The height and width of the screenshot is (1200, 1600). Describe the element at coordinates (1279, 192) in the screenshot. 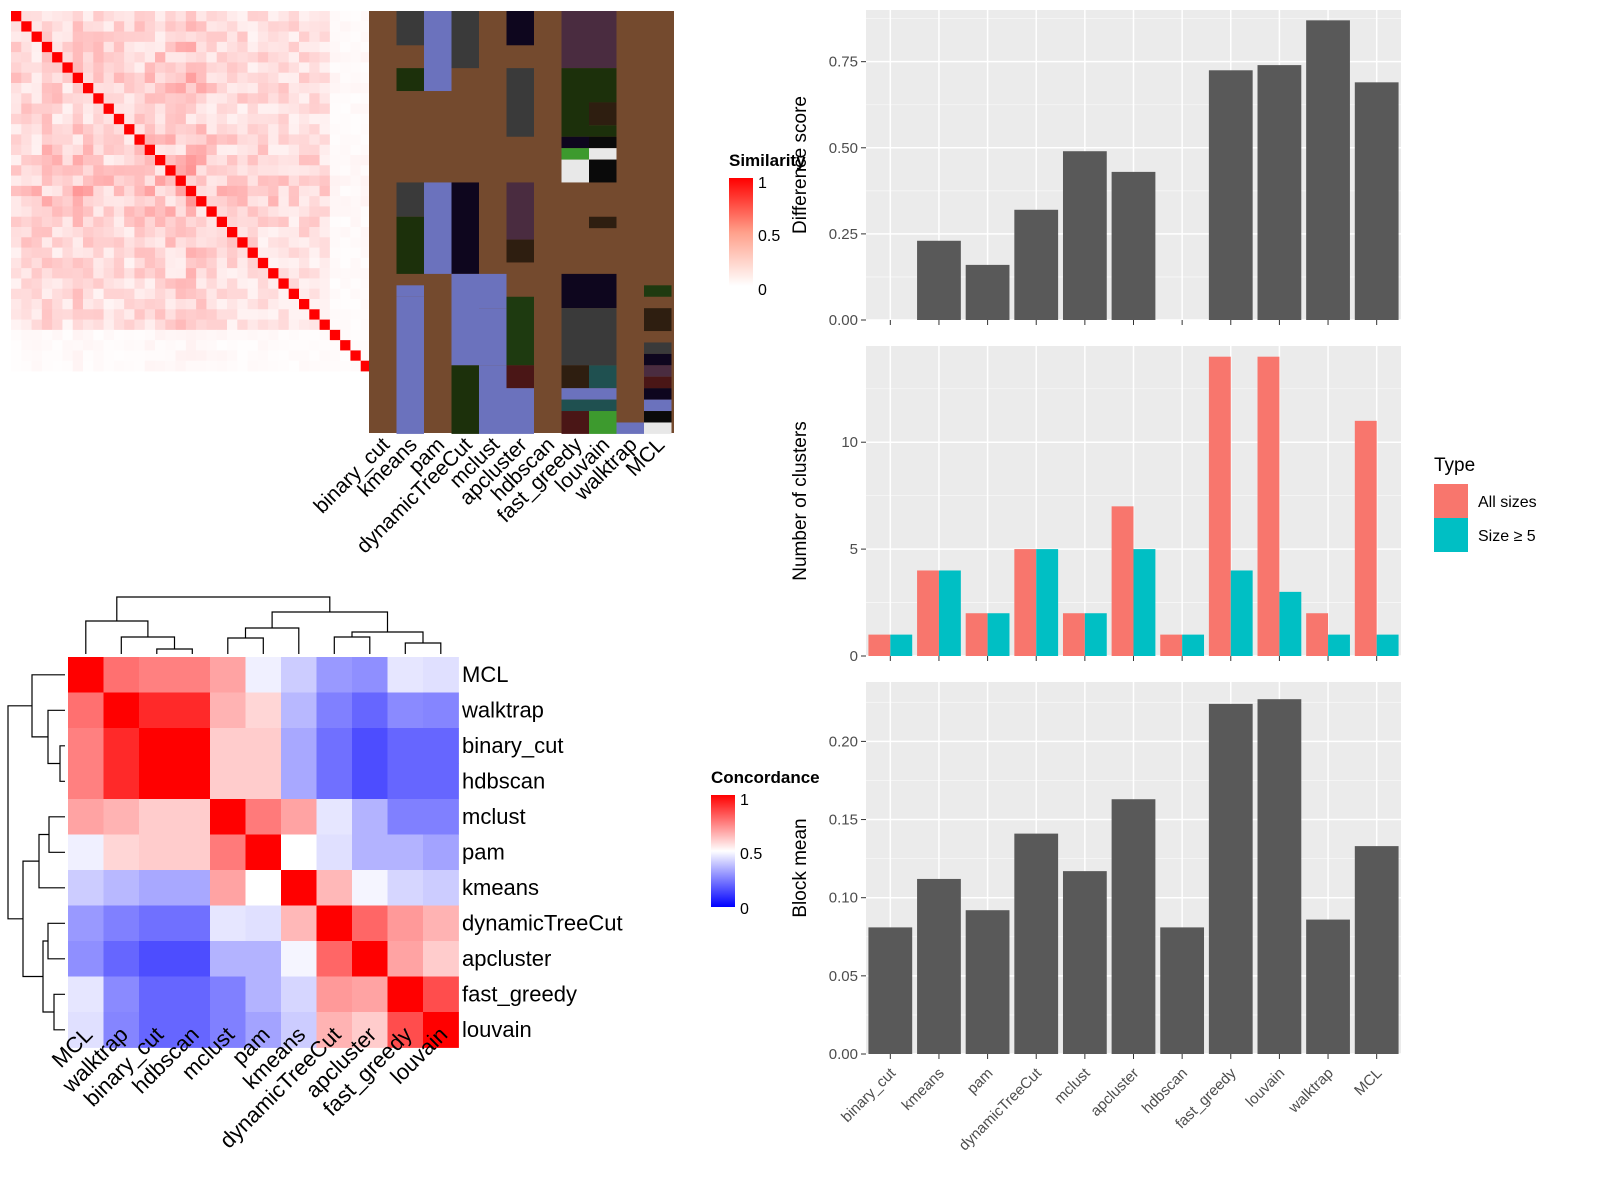

I see `bar` at that location.